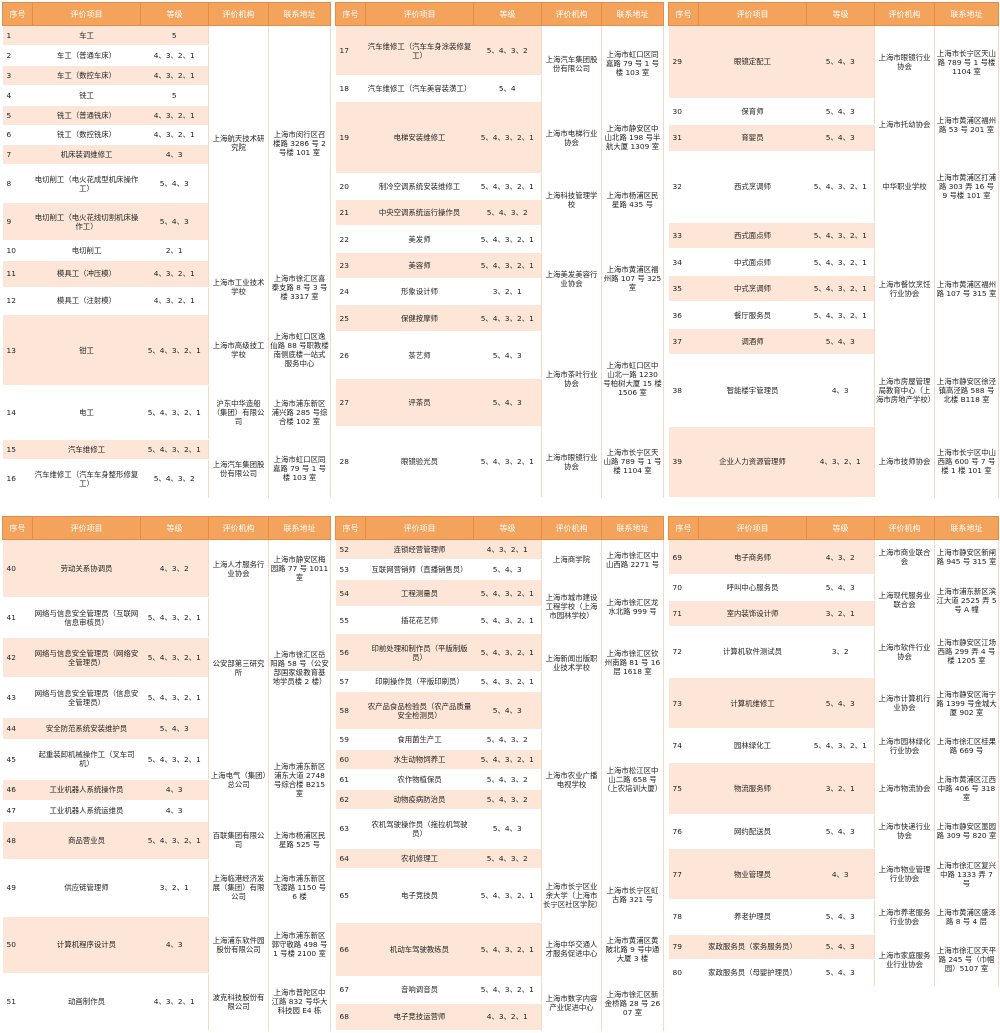  What do you see at coordinates (499, 858) in the screenshot?
I see `table-row: 64 农机修理工 5、4、3、2` at bounding box center [499, 858].